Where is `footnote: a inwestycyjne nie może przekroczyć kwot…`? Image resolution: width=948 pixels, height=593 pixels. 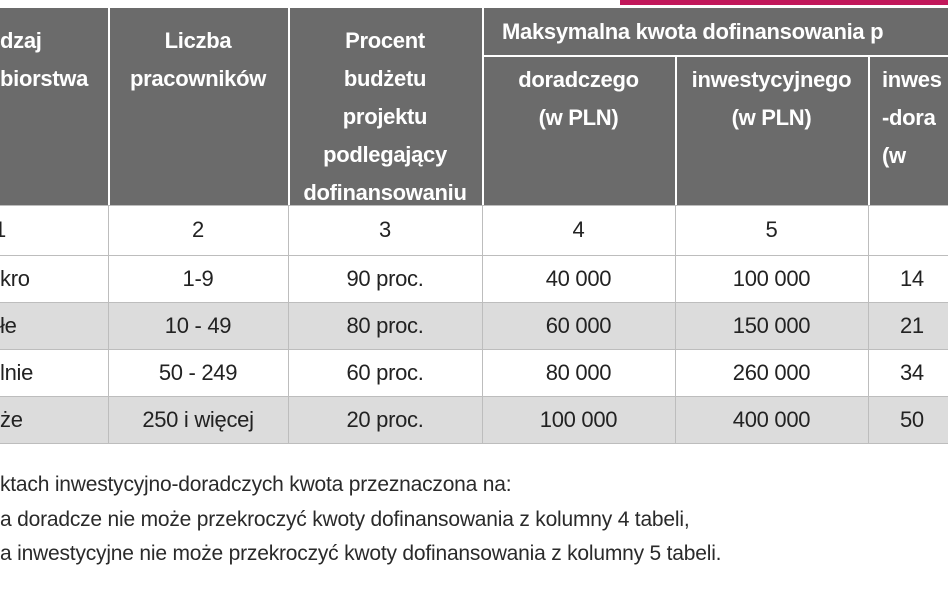 footnote: a inwestycyjne nie może przekroczyć kwot… is located at coordinates (361, 553).